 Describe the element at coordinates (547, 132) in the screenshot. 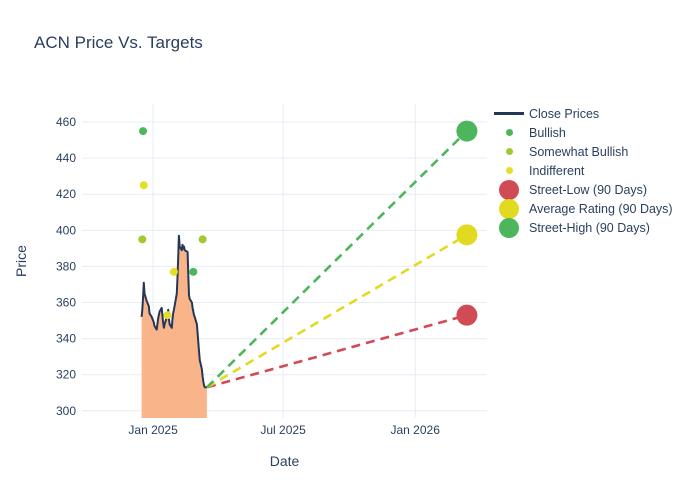

I see `legend-label-bullish: Bullish` at that location.